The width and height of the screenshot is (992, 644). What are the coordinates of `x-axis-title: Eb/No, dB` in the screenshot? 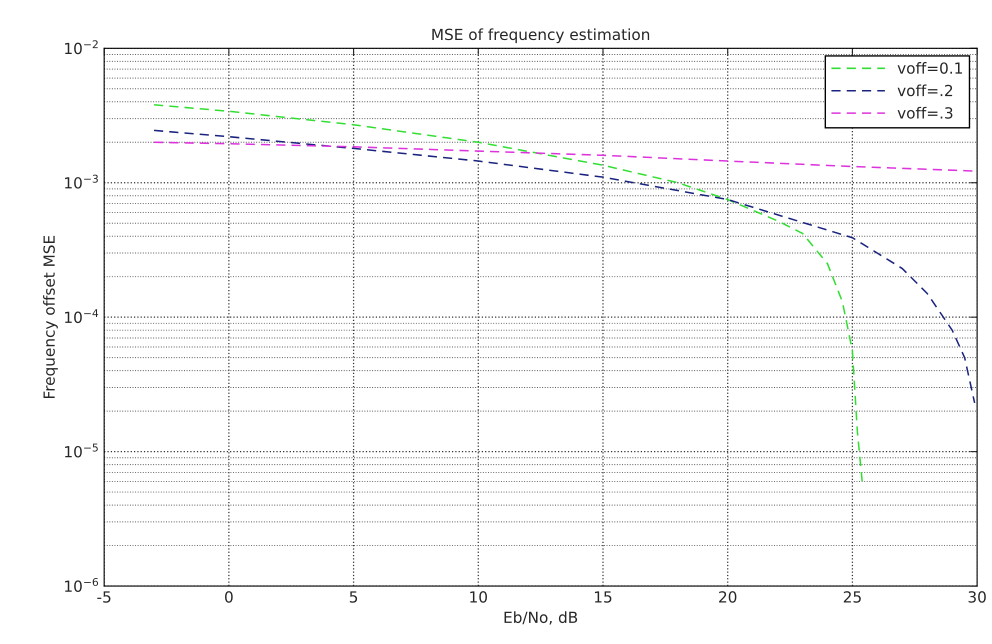 It's located at (541, 618).